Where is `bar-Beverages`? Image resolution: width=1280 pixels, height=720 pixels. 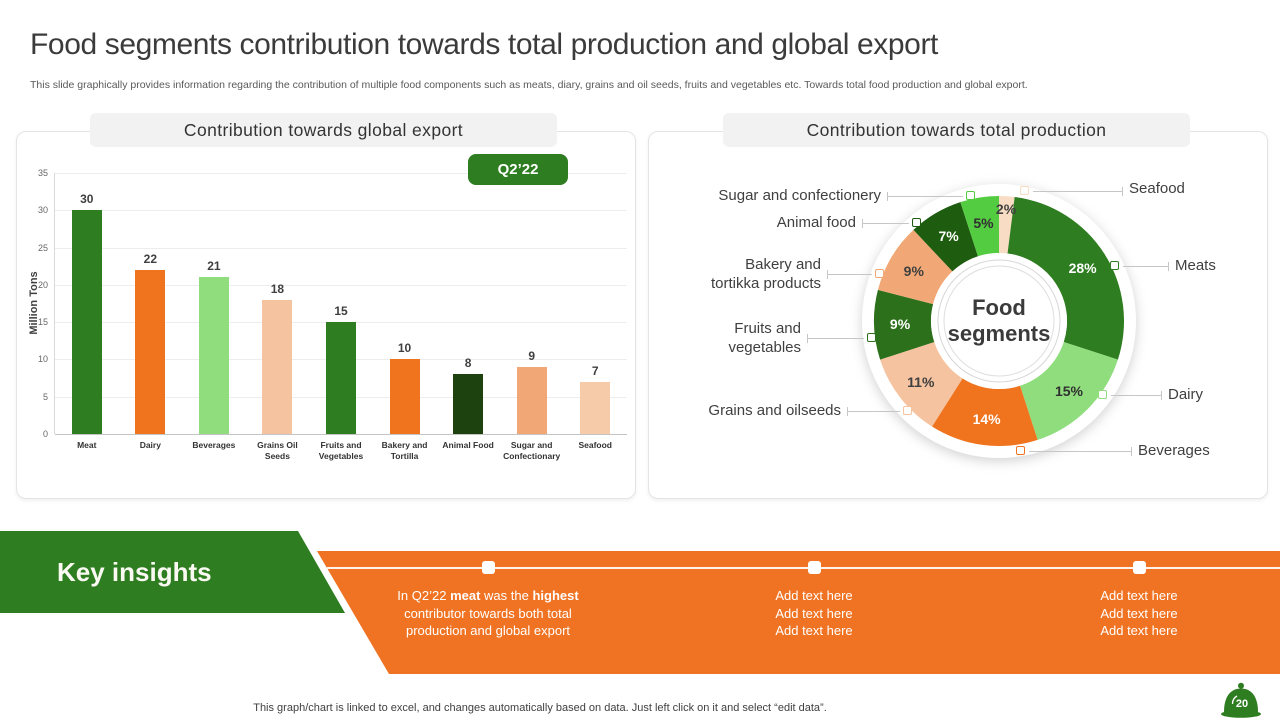
bar-Beverages is located at coordinates (213, 355).